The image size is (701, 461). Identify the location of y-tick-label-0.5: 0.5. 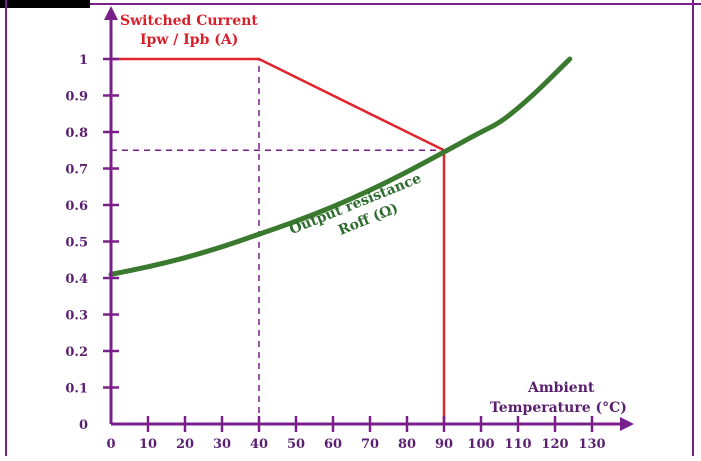
(76, 243).